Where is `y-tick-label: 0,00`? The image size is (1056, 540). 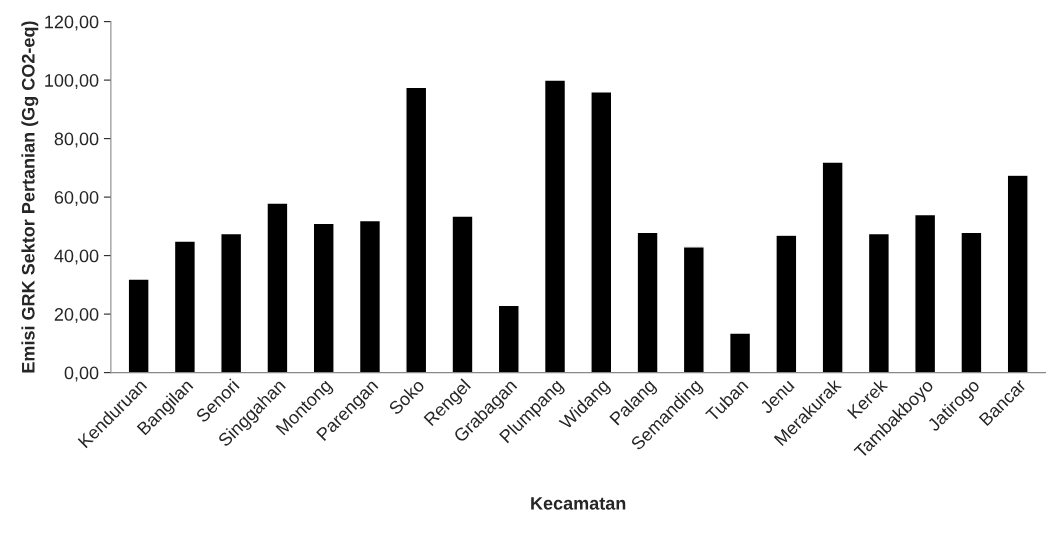
y-tick-label: 0,00 is located at coordinates (81, 374).